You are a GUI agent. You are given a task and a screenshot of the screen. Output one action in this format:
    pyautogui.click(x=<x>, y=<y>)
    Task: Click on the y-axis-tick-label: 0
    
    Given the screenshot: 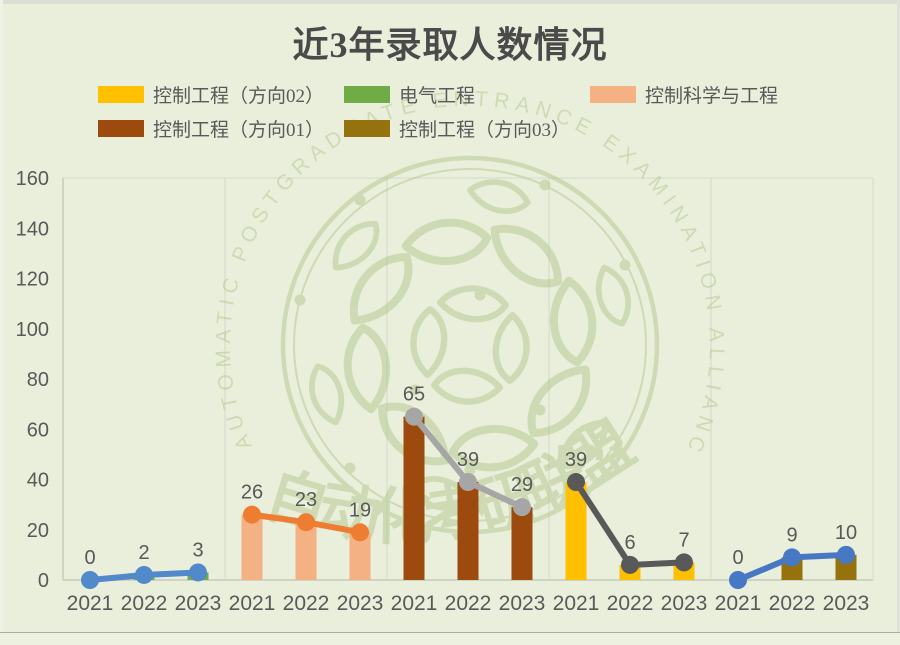 What is the action you would take?
    pyautogui.click(x=43, y=581)
    